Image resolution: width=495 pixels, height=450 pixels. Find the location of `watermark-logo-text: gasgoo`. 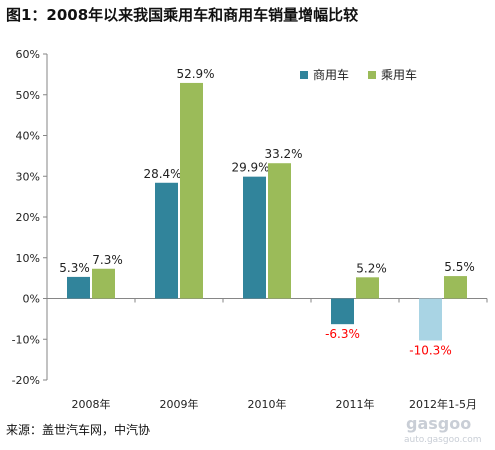

watermark-logo-text: gasgoo is located at coordinates (439, 423).